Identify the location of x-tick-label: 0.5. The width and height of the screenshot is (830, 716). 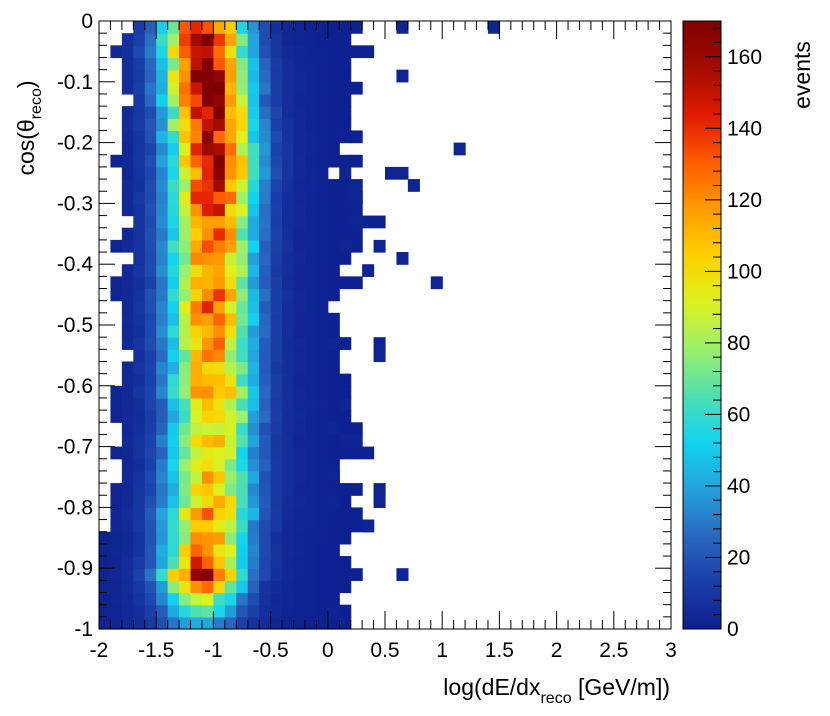
(384, 650).